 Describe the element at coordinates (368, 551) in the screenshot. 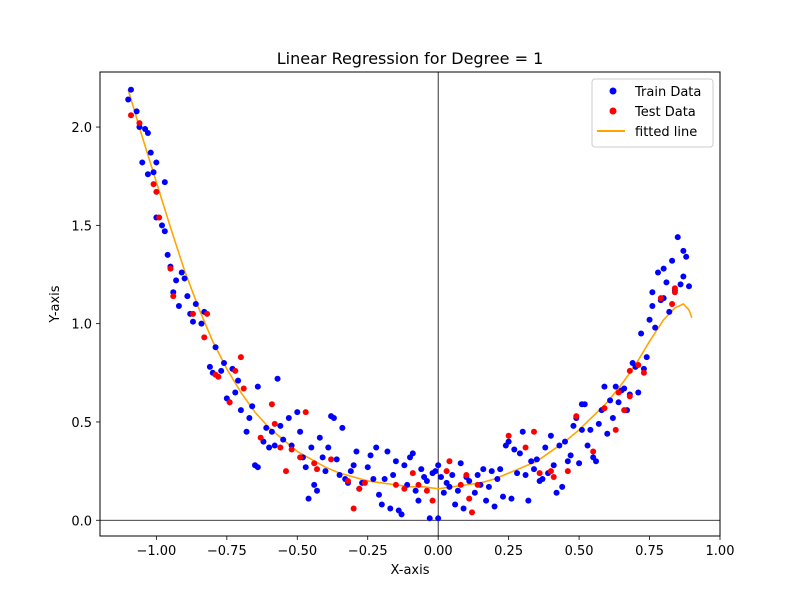

I see `x-tick-label: −0.25` at that location.